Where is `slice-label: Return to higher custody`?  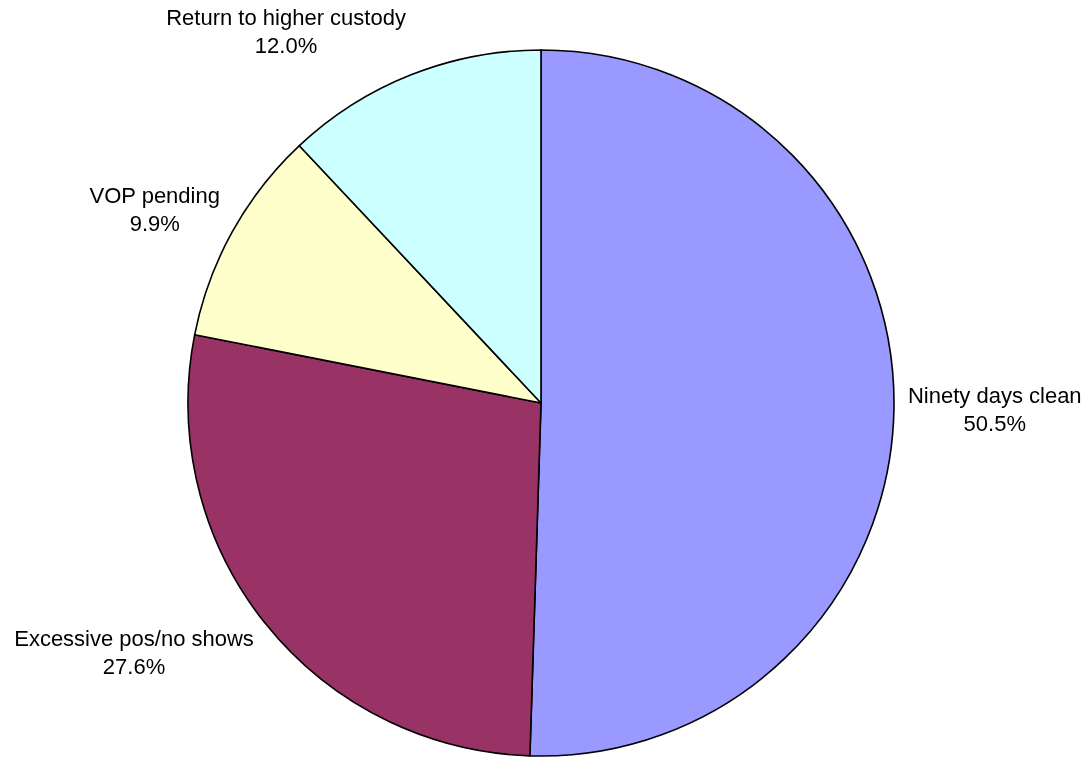
slice-label: Return to higher custody is located at coordinates (286, 17).